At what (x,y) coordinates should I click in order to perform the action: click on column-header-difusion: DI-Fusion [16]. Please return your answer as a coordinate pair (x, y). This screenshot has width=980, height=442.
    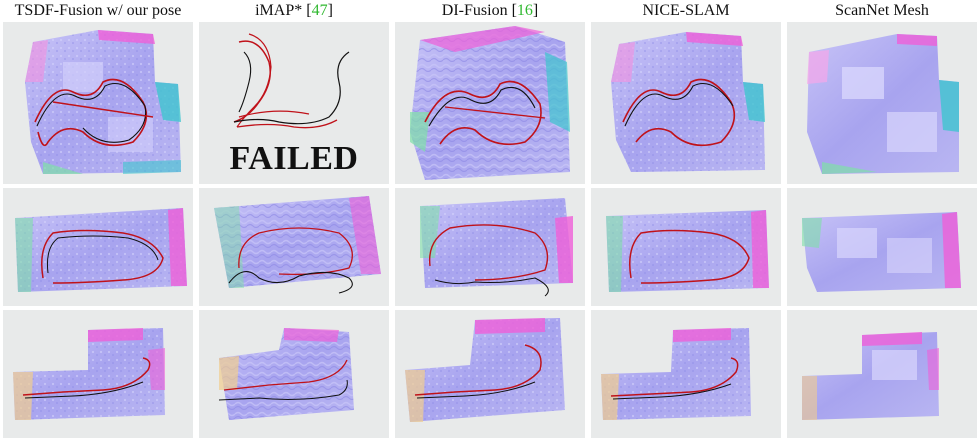
    Looking at the image, I should click on (490, 10).